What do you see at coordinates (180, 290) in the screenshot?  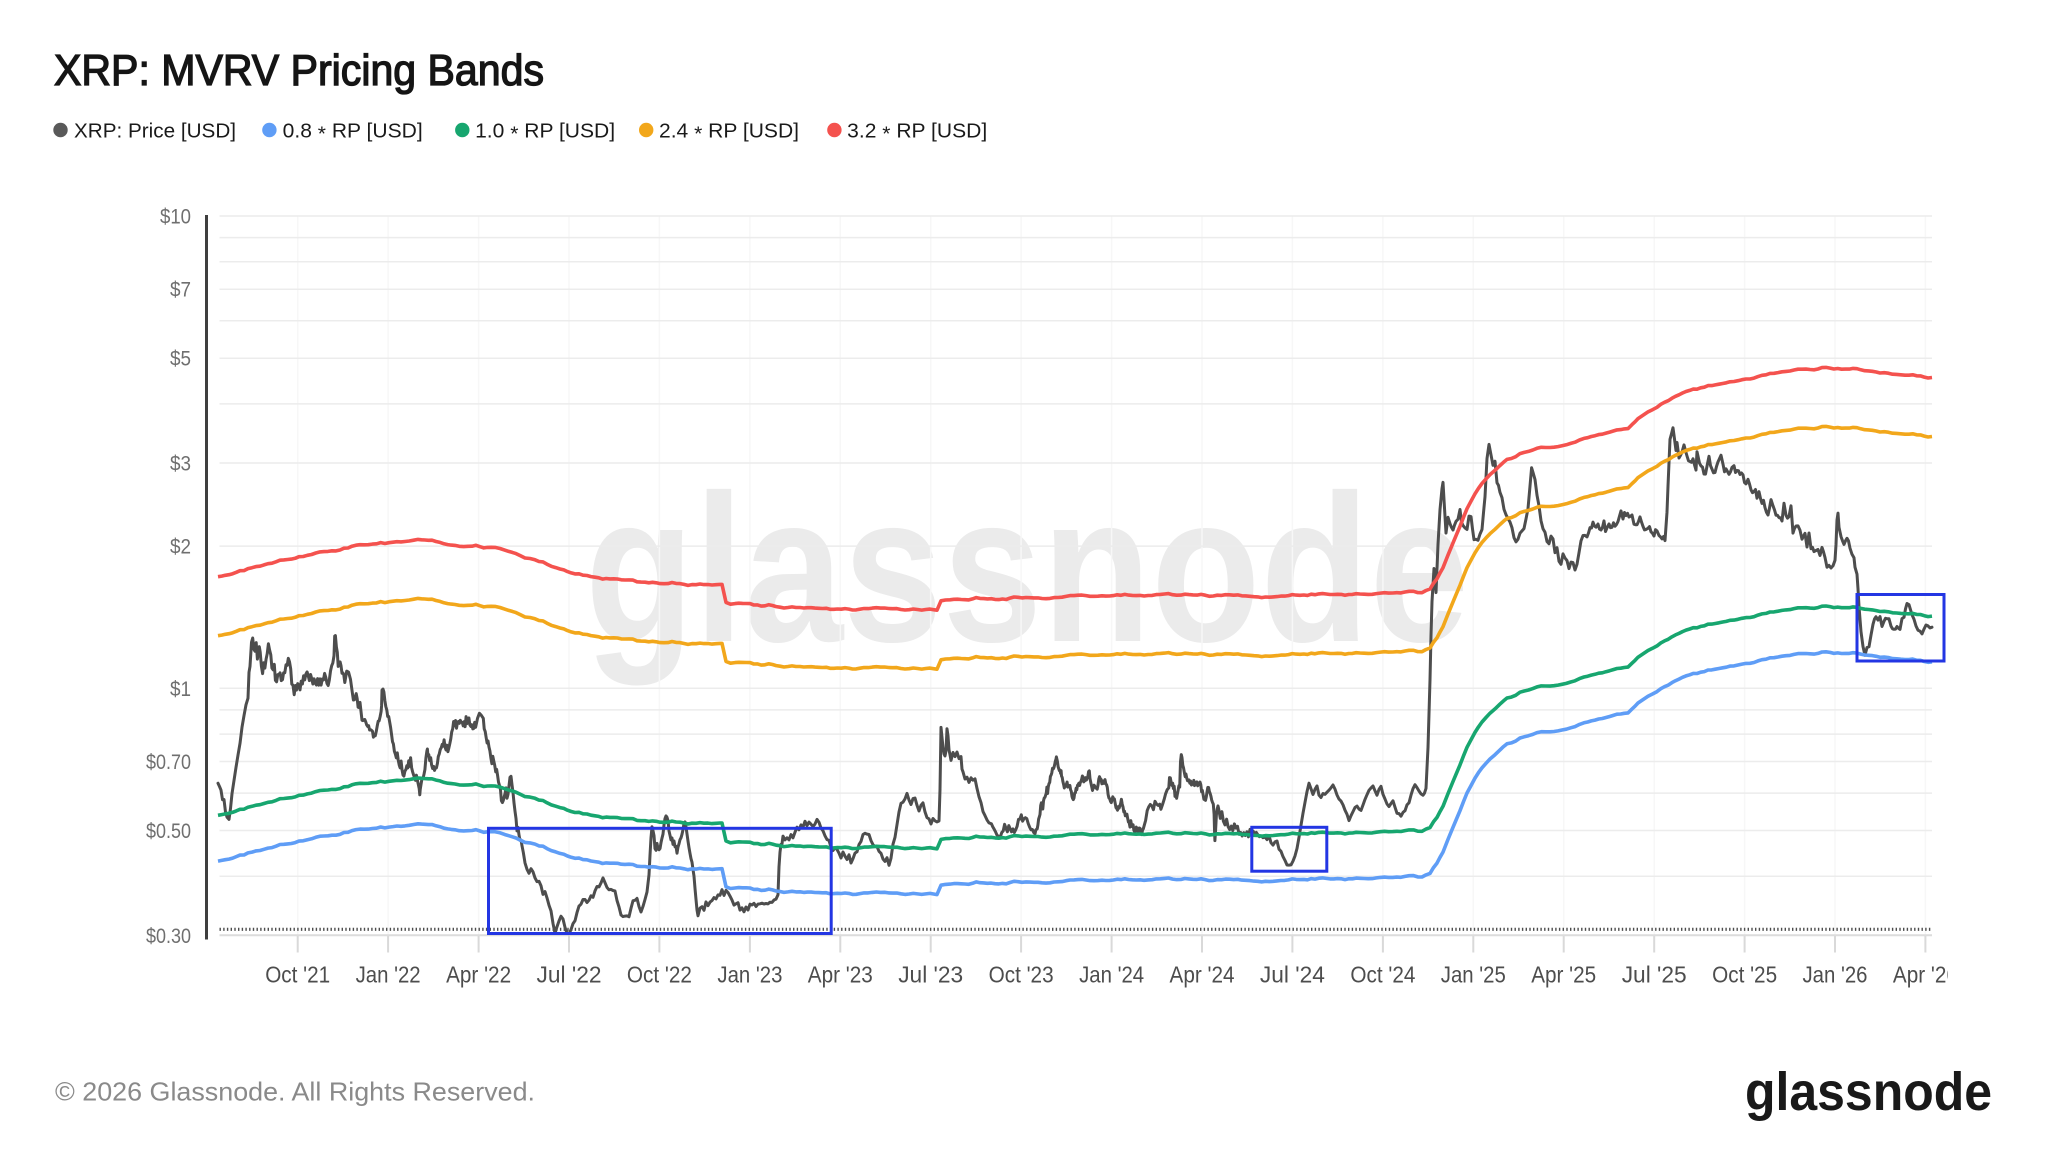 I see `svg-text: $7` at bounding box center [180, 290].